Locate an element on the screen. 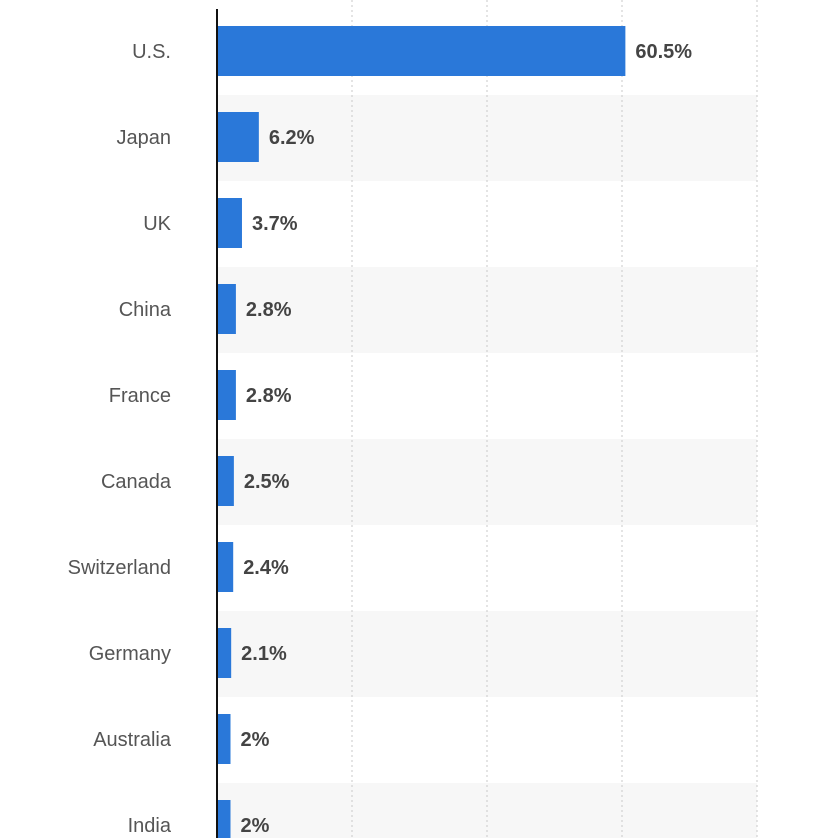  data-label: 3.7% is located at coordinates (275, 224).